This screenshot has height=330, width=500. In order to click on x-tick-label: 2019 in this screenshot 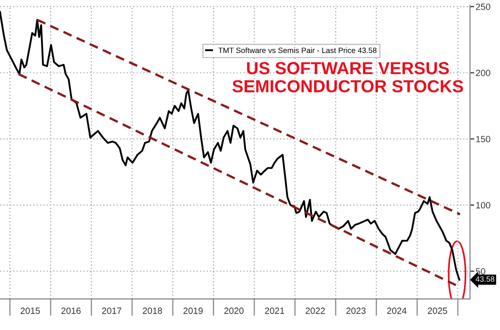, I will do `click(193, 311)`.